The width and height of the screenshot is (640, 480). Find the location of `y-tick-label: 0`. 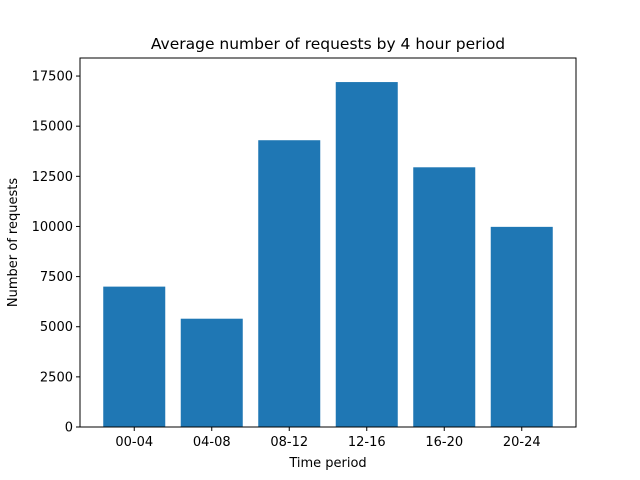

y-tick-label: 0 is located at coordinates (69, 428).